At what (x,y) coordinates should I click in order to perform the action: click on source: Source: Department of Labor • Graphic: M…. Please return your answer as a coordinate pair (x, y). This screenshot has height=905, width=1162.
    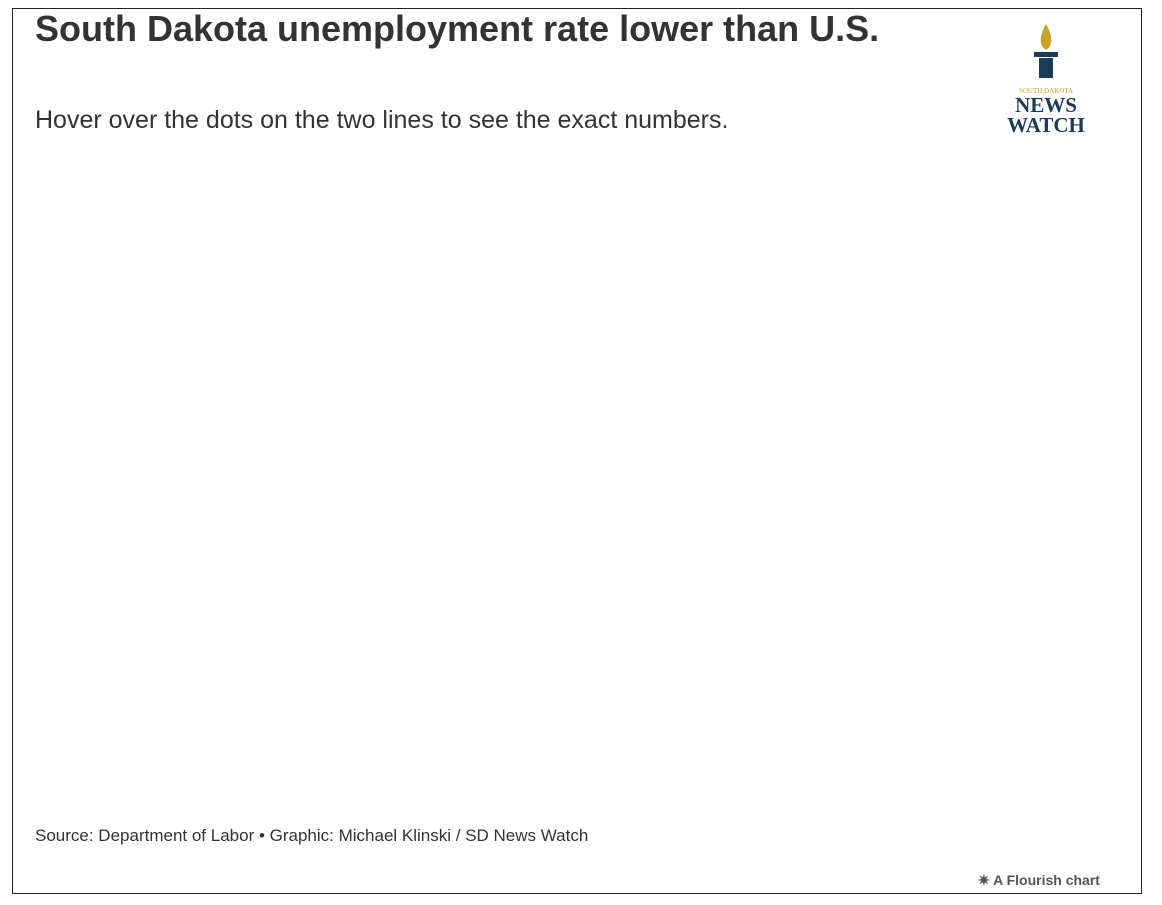
    Looking at the image, I should click on (312, 835).